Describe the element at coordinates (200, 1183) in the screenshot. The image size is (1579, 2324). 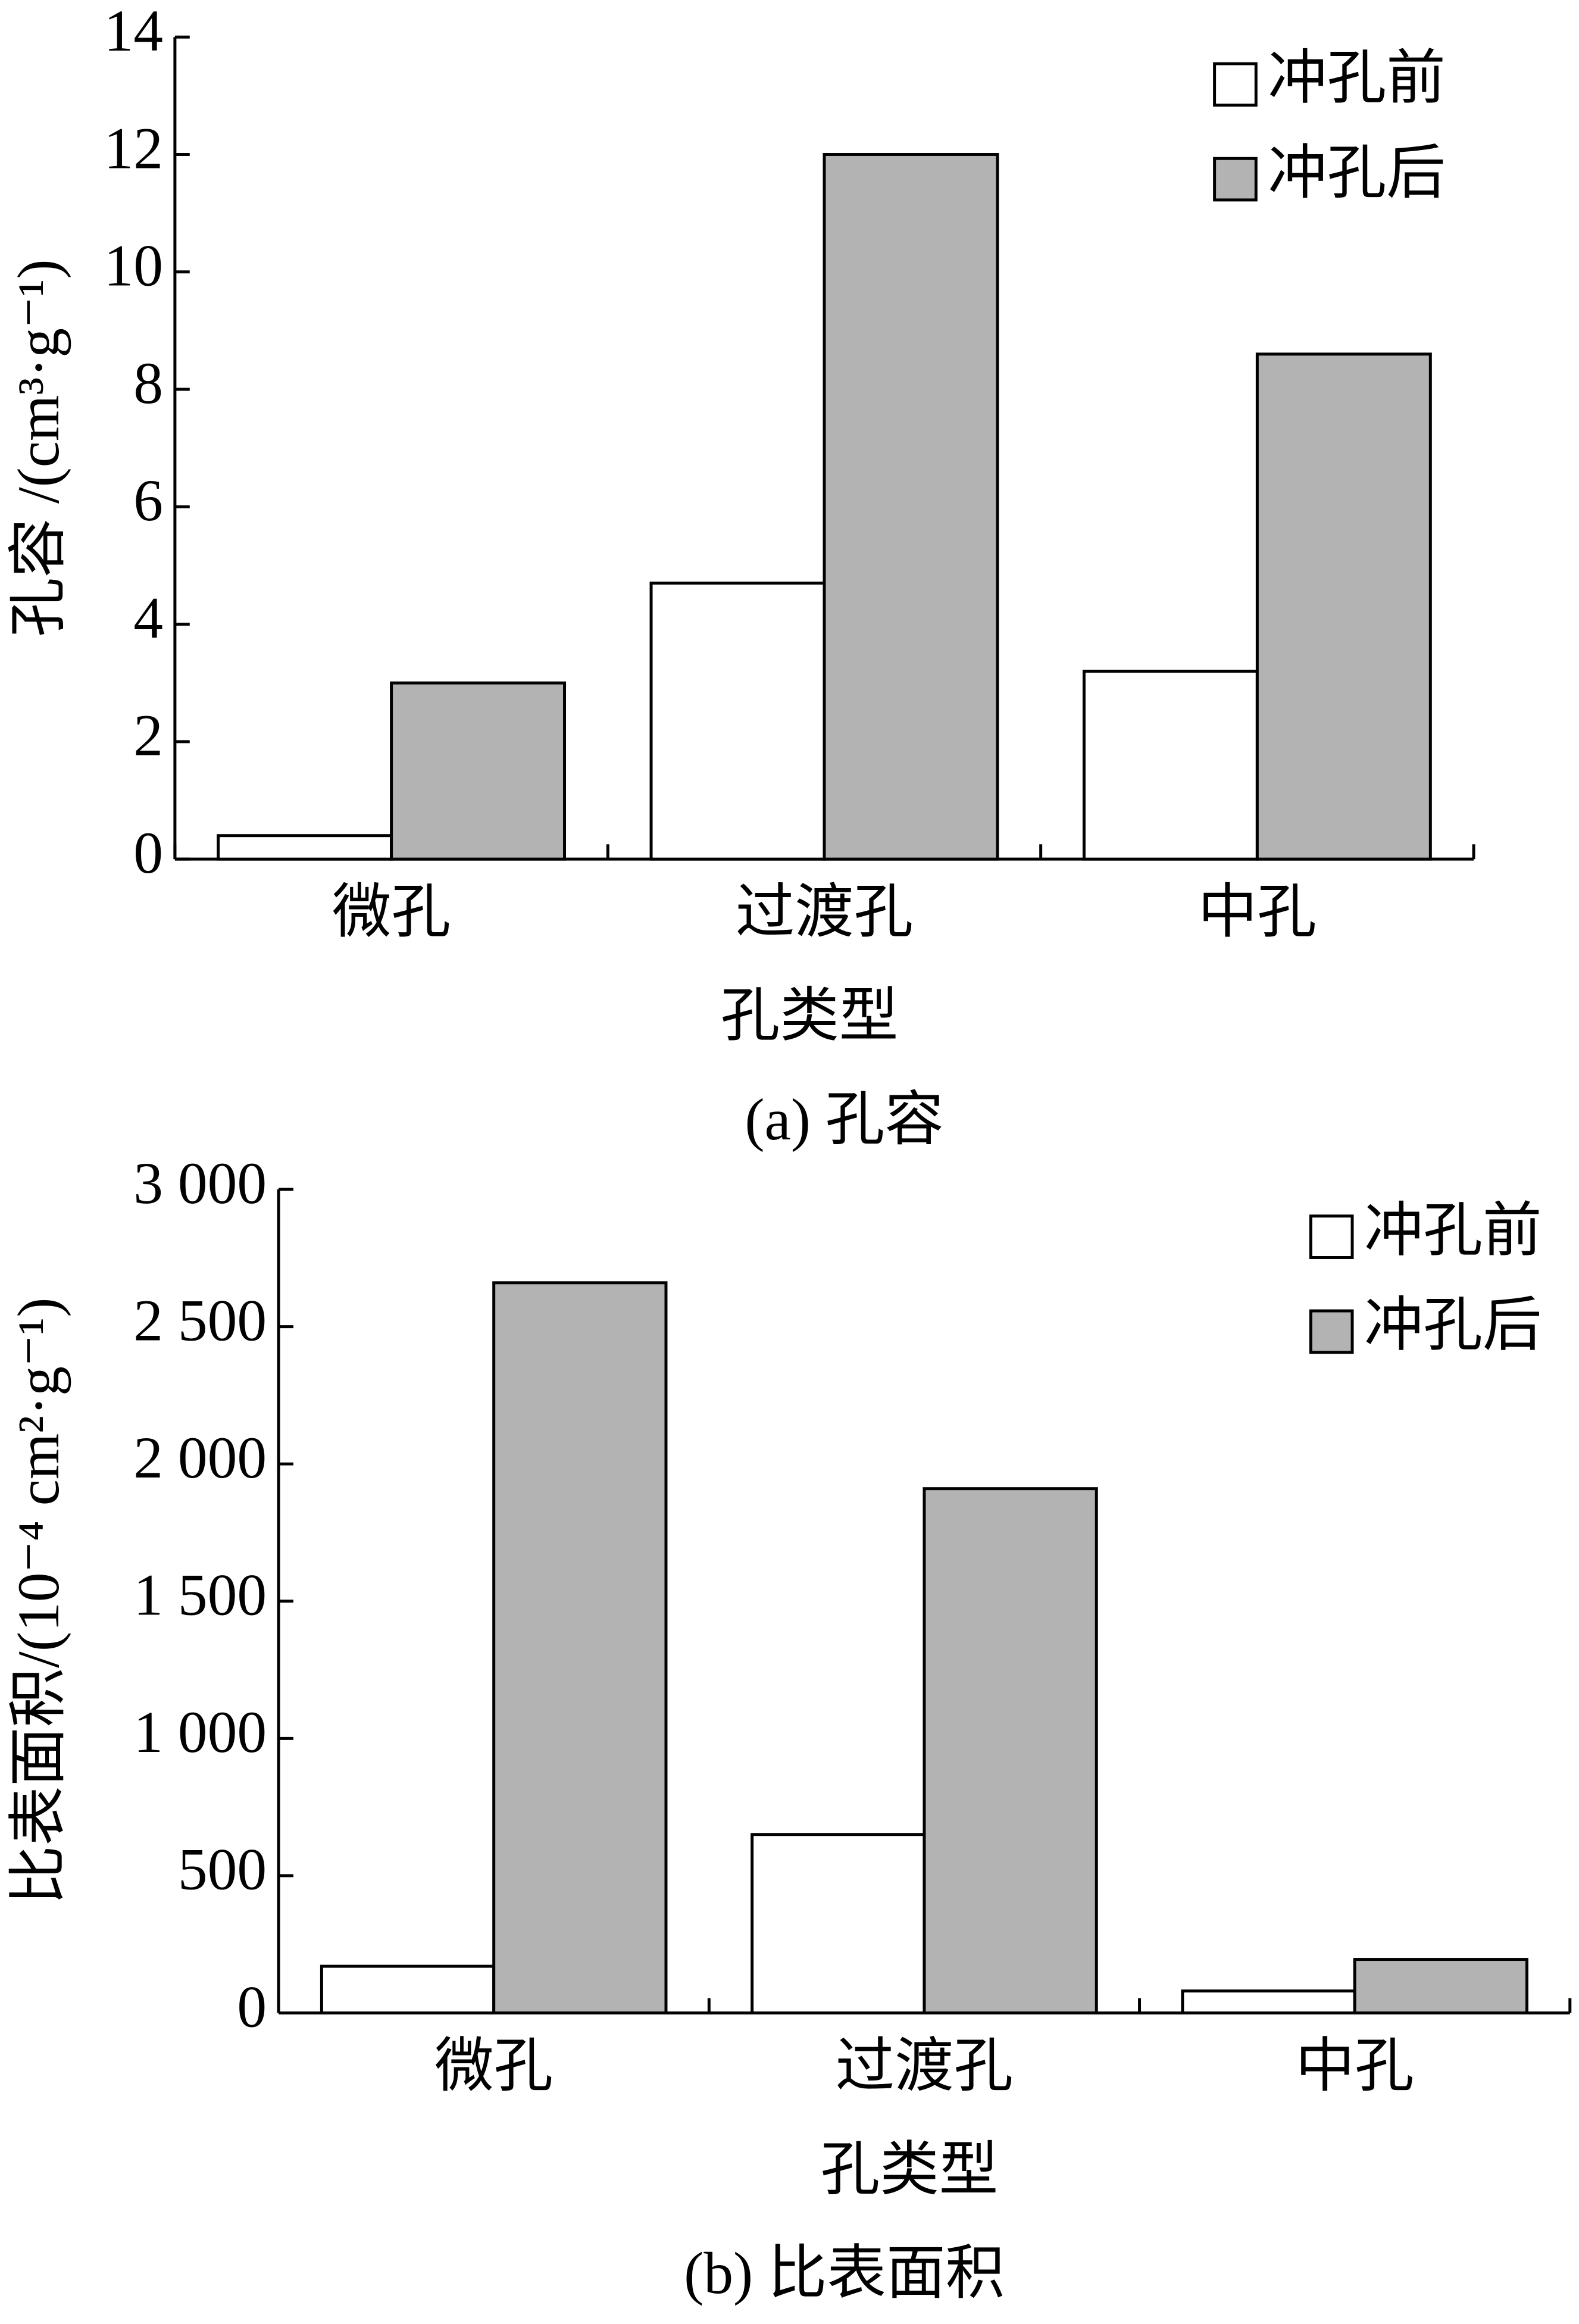
I see `y-tick-label: 3 000` at that location.